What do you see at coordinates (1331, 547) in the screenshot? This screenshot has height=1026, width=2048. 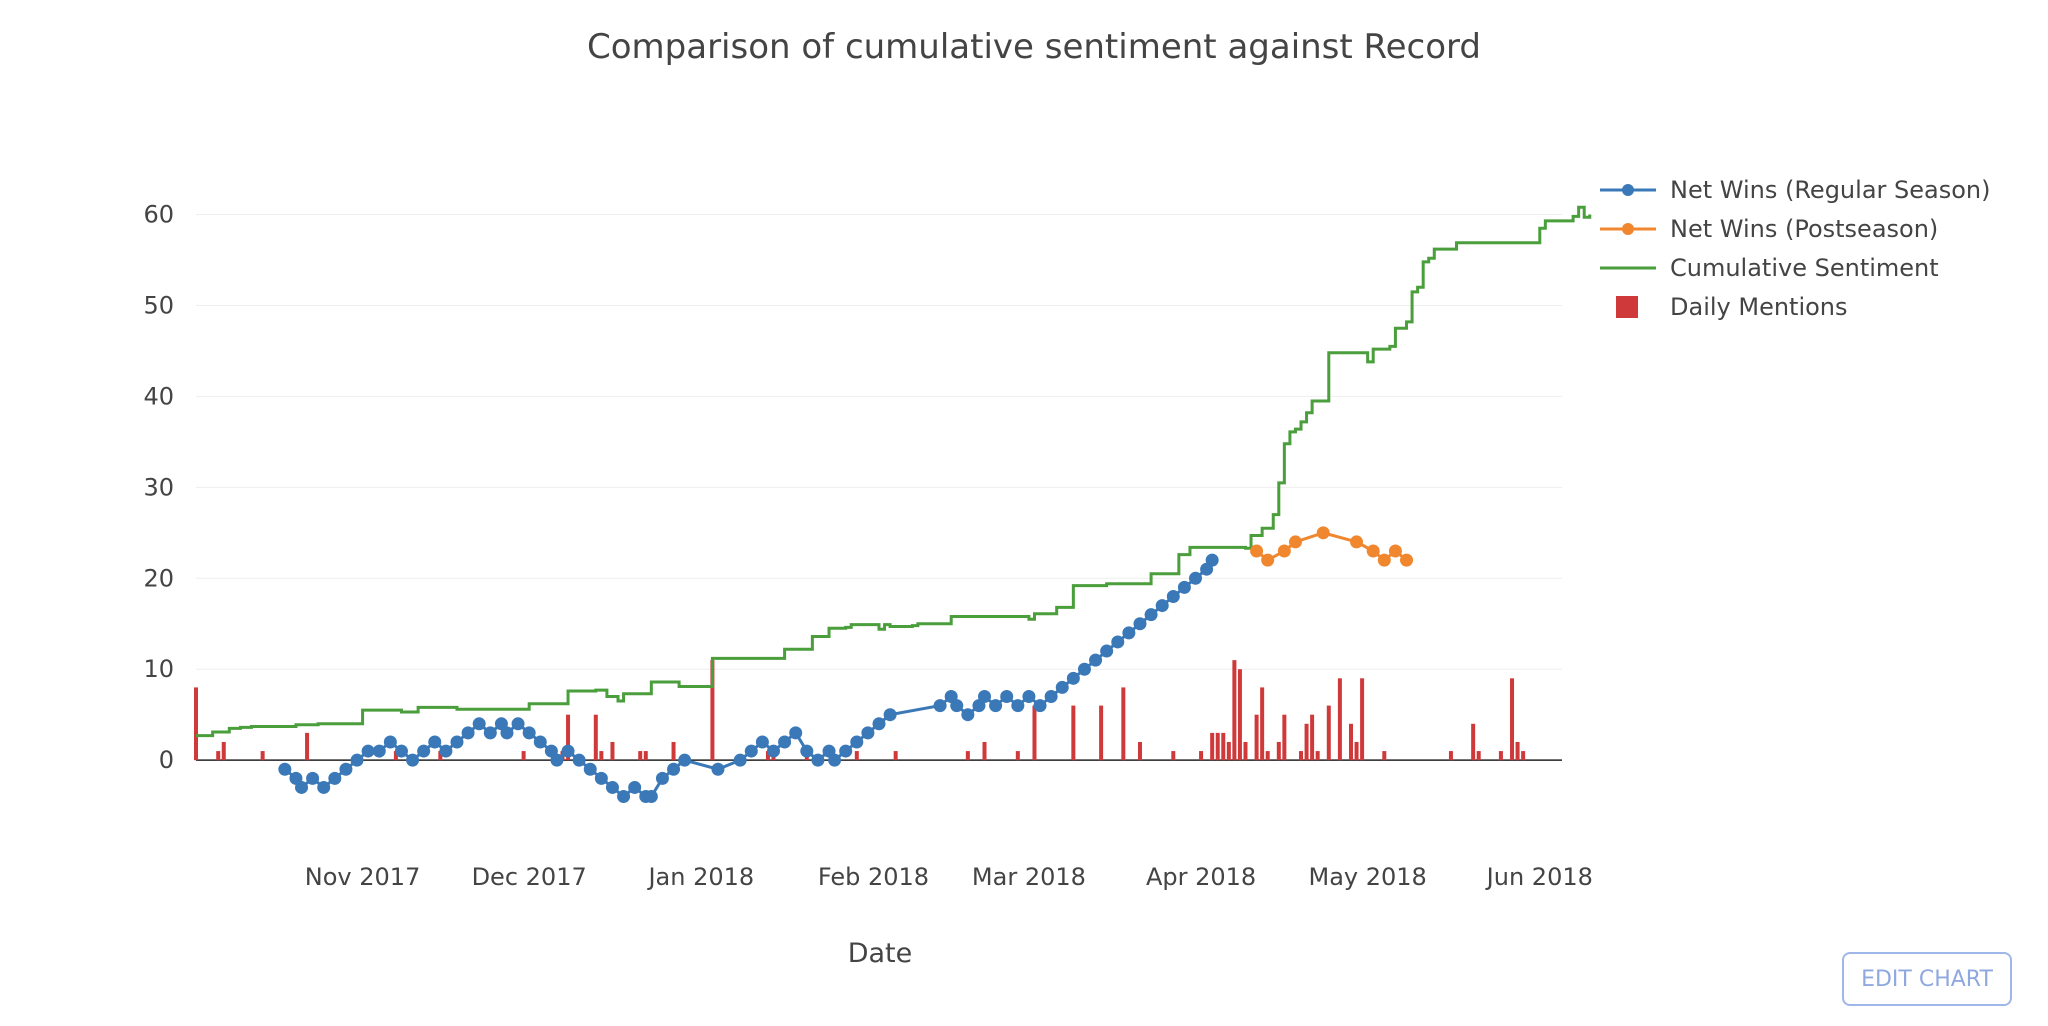 I see `postseason-line` at bounding box center [1331, 547].